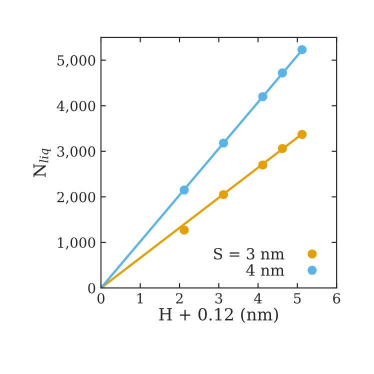 This screenshot has width=374, height=374. Describe the element at coordinates (77, 61) in the screenshot. I see `y-tick-label: 5,000` at that location.